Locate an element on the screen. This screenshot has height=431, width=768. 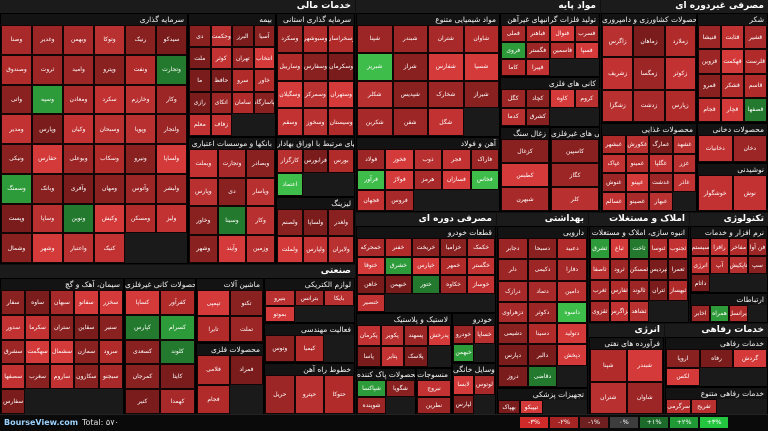
stock-cell: زماهان is located at coordinates (649, 41).